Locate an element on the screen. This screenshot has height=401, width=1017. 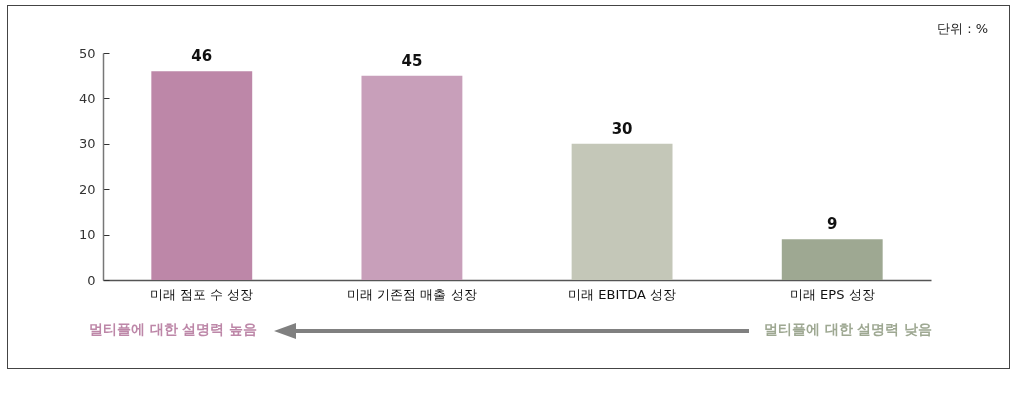
text: 멀티플에 대한 설명력 높음 is located at coordinates (173, 329).